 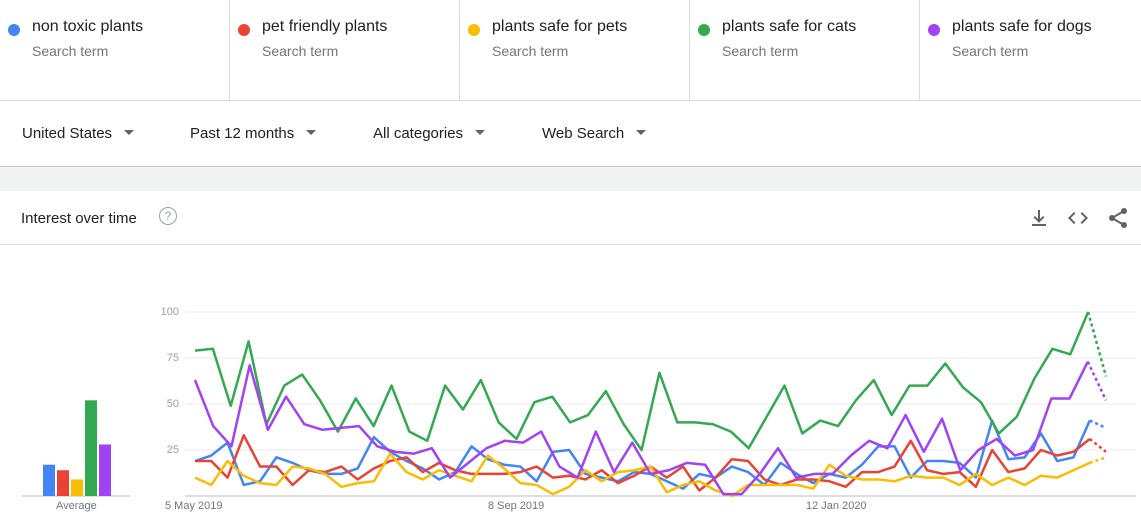 What do you see at coordinates (1118, 218) in the screenshot?
I see `share-icon` at bounding box center [1118, 218].